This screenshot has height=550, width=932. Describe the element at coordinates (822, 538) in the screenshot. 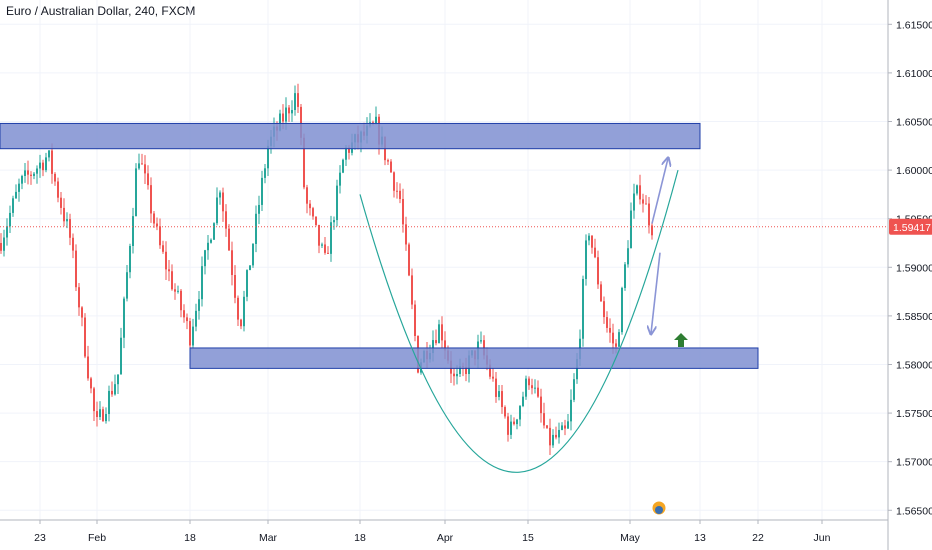

I see `time-tick-label: Jun` at that location.